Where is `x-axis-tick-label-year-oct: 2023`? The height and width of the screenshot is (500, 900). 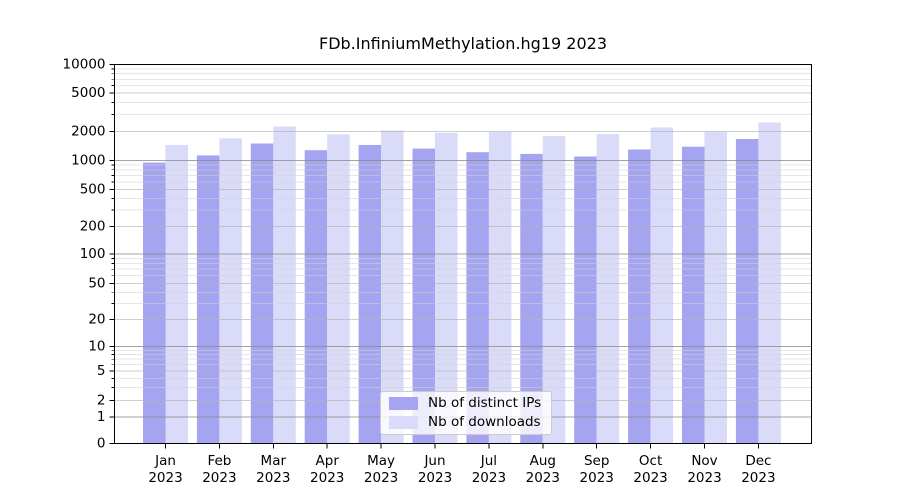
x-axis-tick-label-year-oct: 2023 is located at coordinates (650, 478).